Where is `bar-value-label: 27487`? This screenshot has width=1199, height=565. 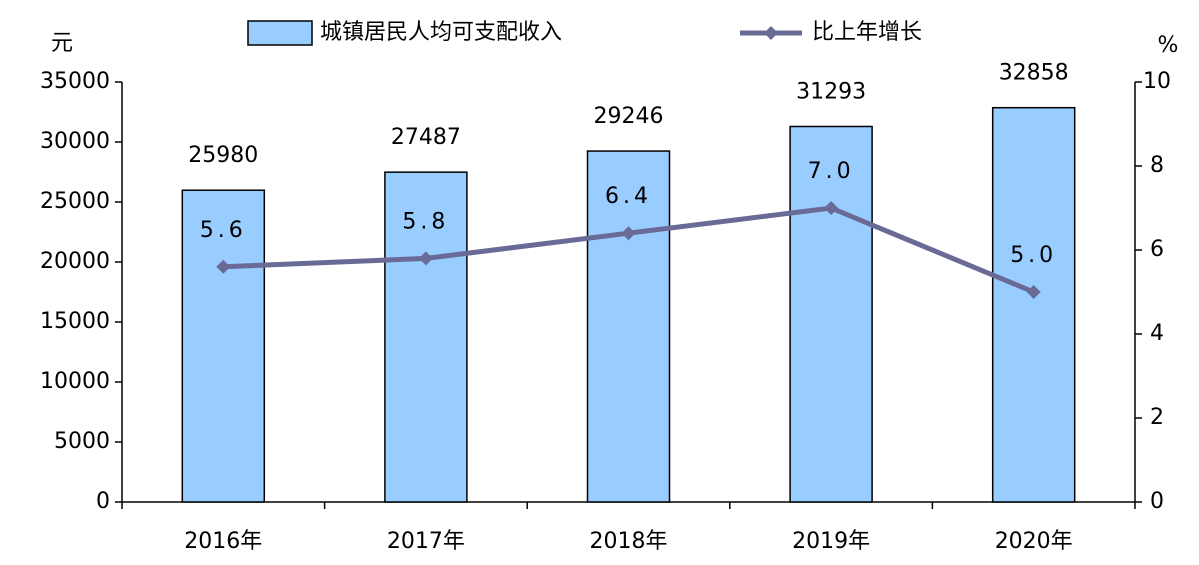
bar-value-label: 27487 is located at coordinates (426, 137).